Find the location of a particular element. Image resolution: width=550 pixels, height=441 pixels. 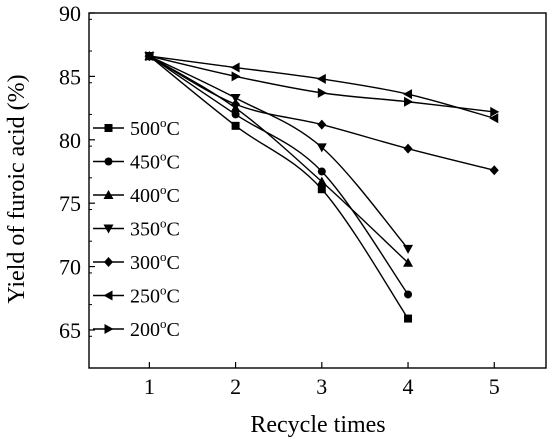

y-tick-label: 85 is located at coordinates (70, 76).